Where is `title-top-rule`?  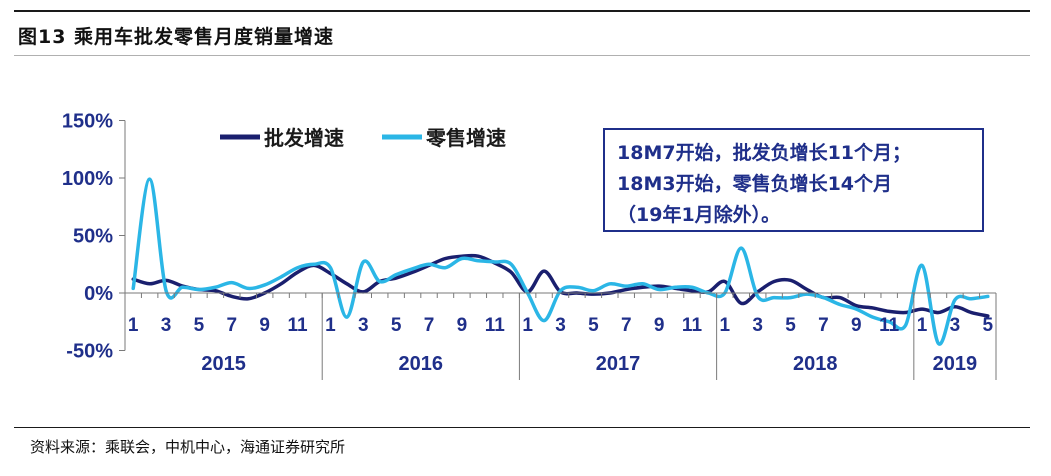
title-top-rule is located at coordinates (522, 11).